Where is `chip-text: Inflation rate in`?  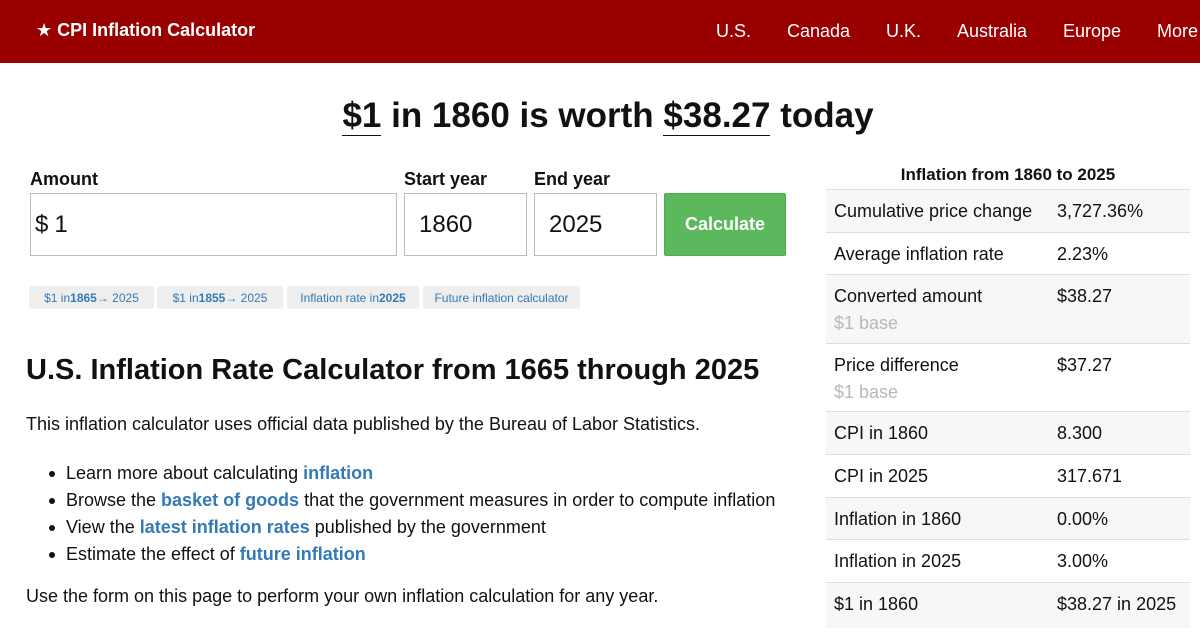 chip-text: Inflation rate in is located at coordinates (339, 297).